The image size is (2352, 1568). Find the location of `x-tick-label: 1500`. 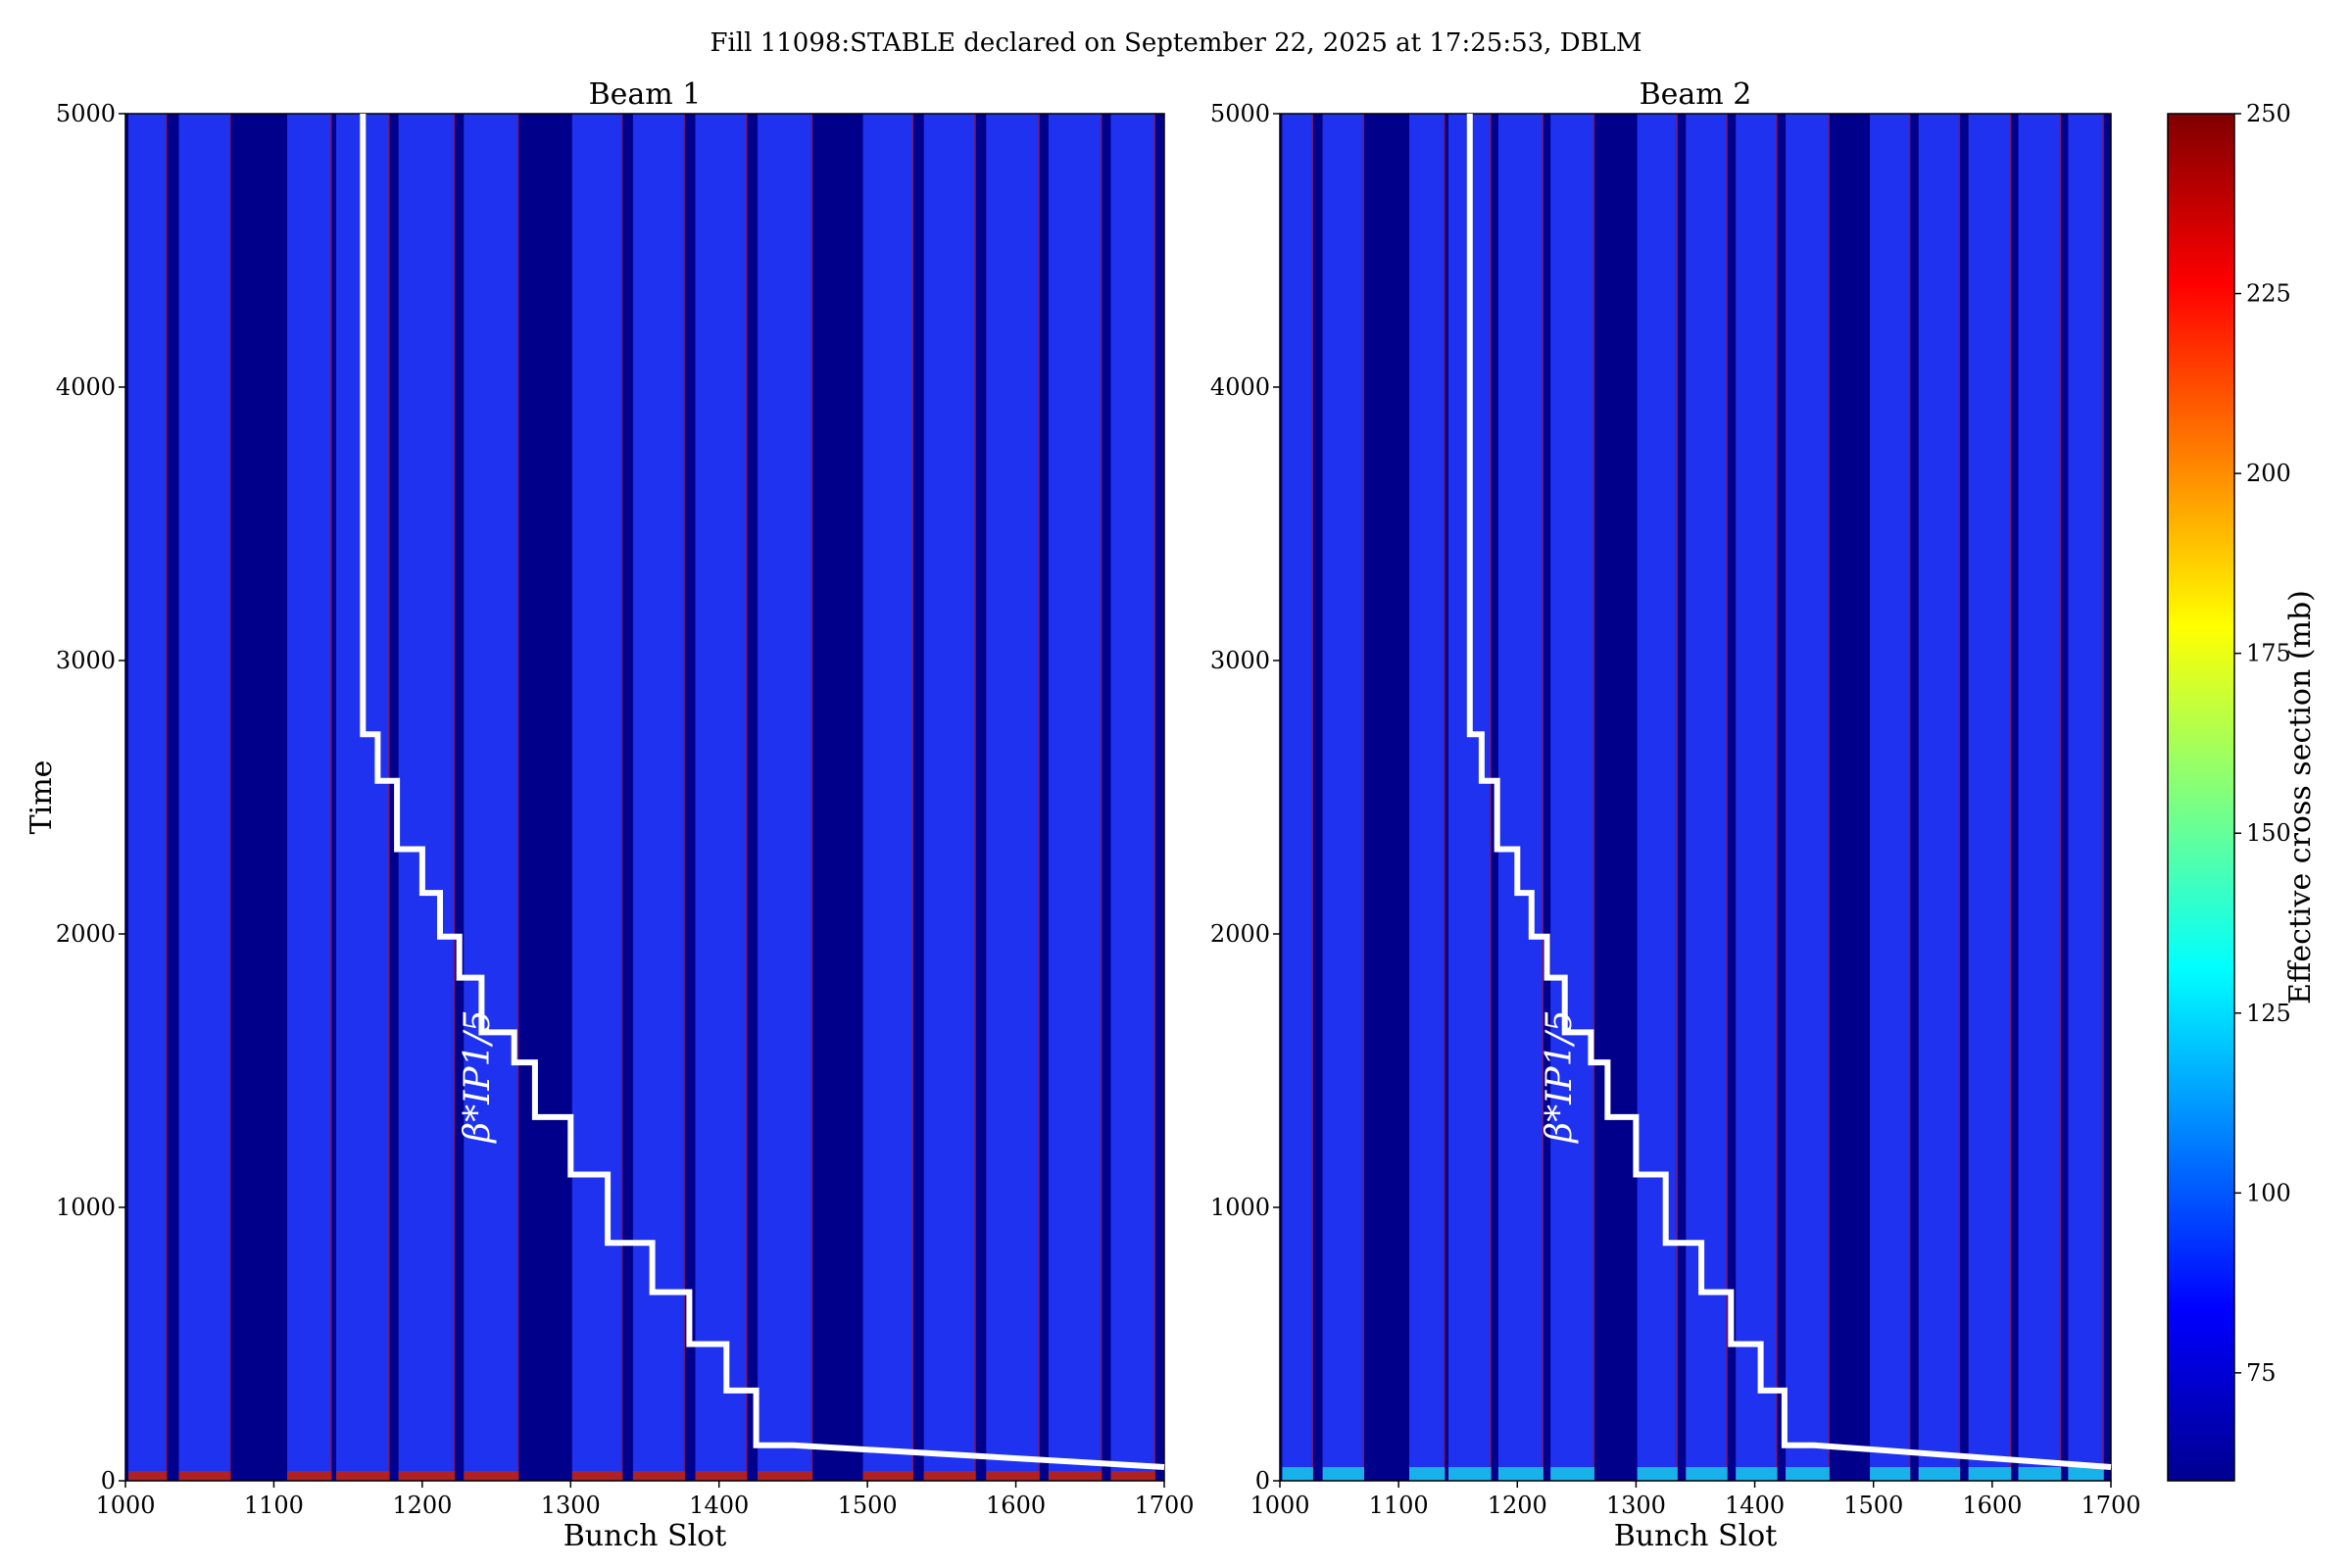

x-tick-label: 1500 is located at coordinates (1873, 1505).